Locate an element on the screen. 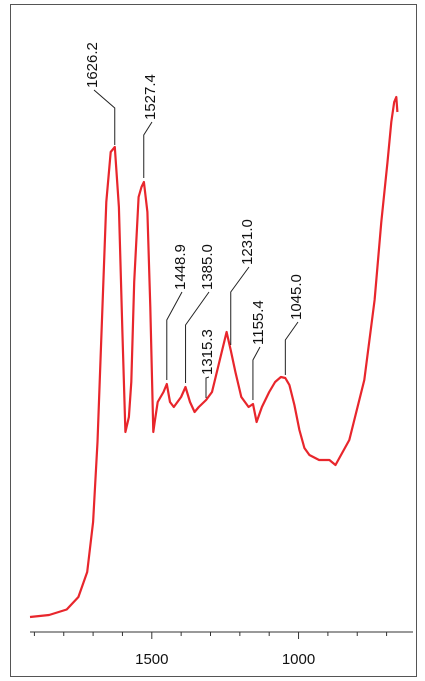 The image size is (425, 681). peak-label: 1448.9 is located at coordinates (180, 267).